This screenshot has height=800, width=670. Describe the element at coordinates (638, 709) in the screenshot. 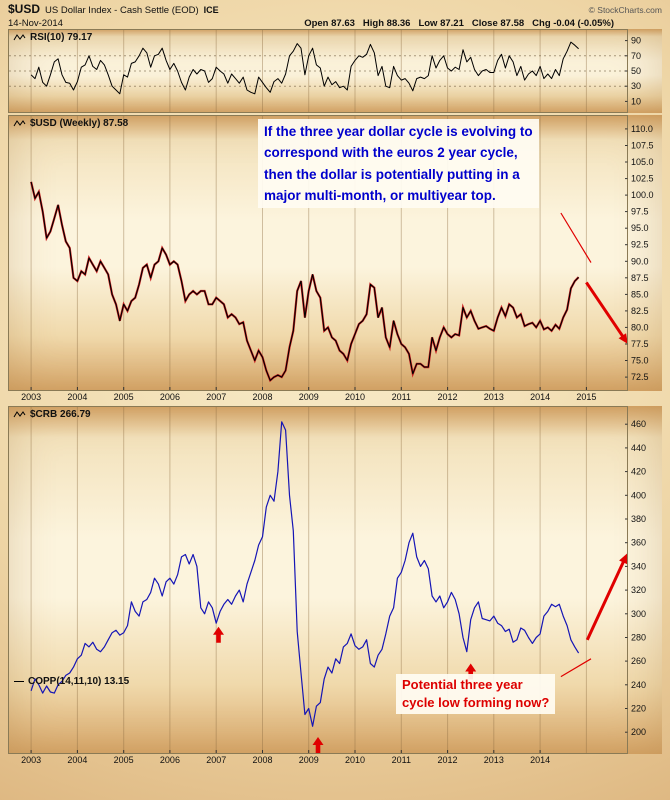

I see `y-axis-tick-label: 220` at that location.